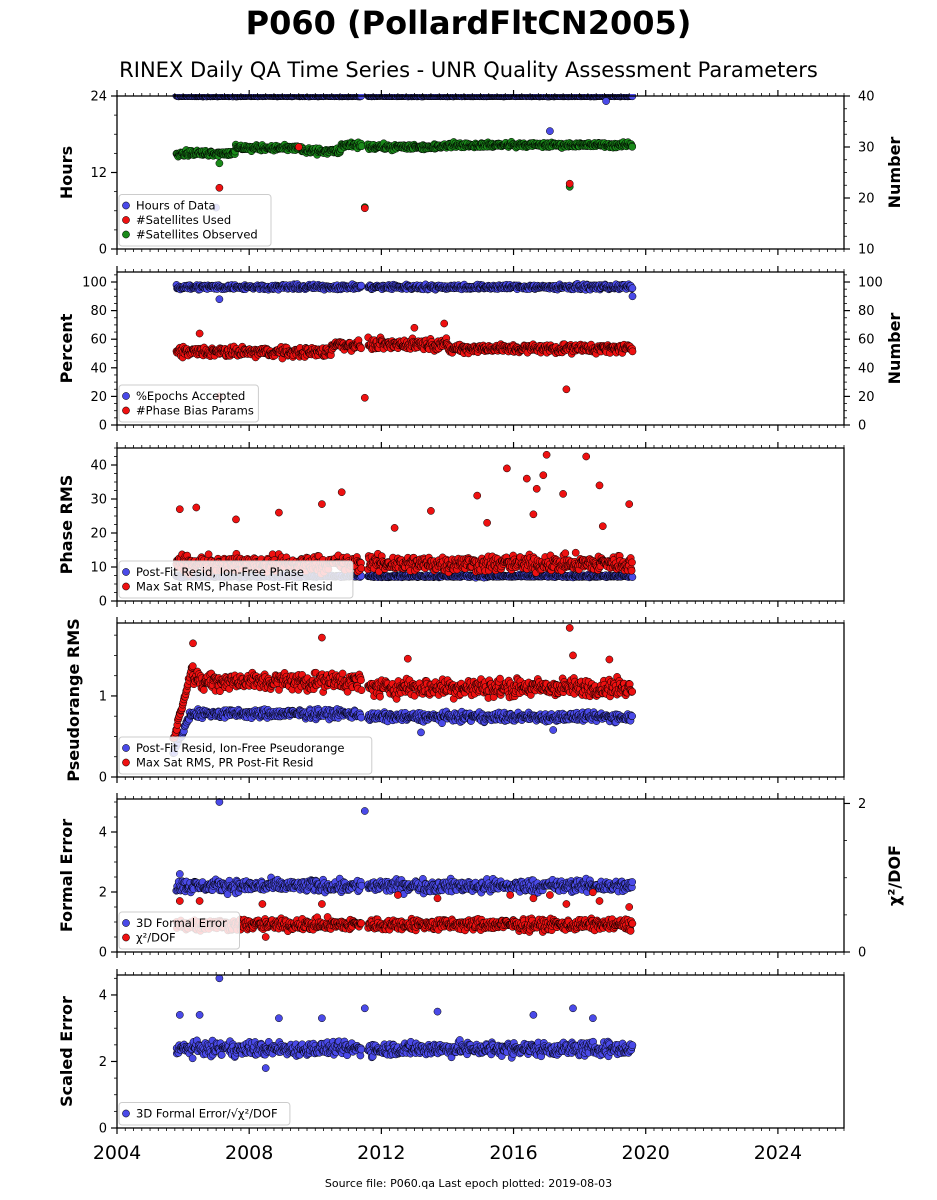 The image size is (937, 1200). I want to click on legend-label: #Satellites Observed, so click(197, 235).